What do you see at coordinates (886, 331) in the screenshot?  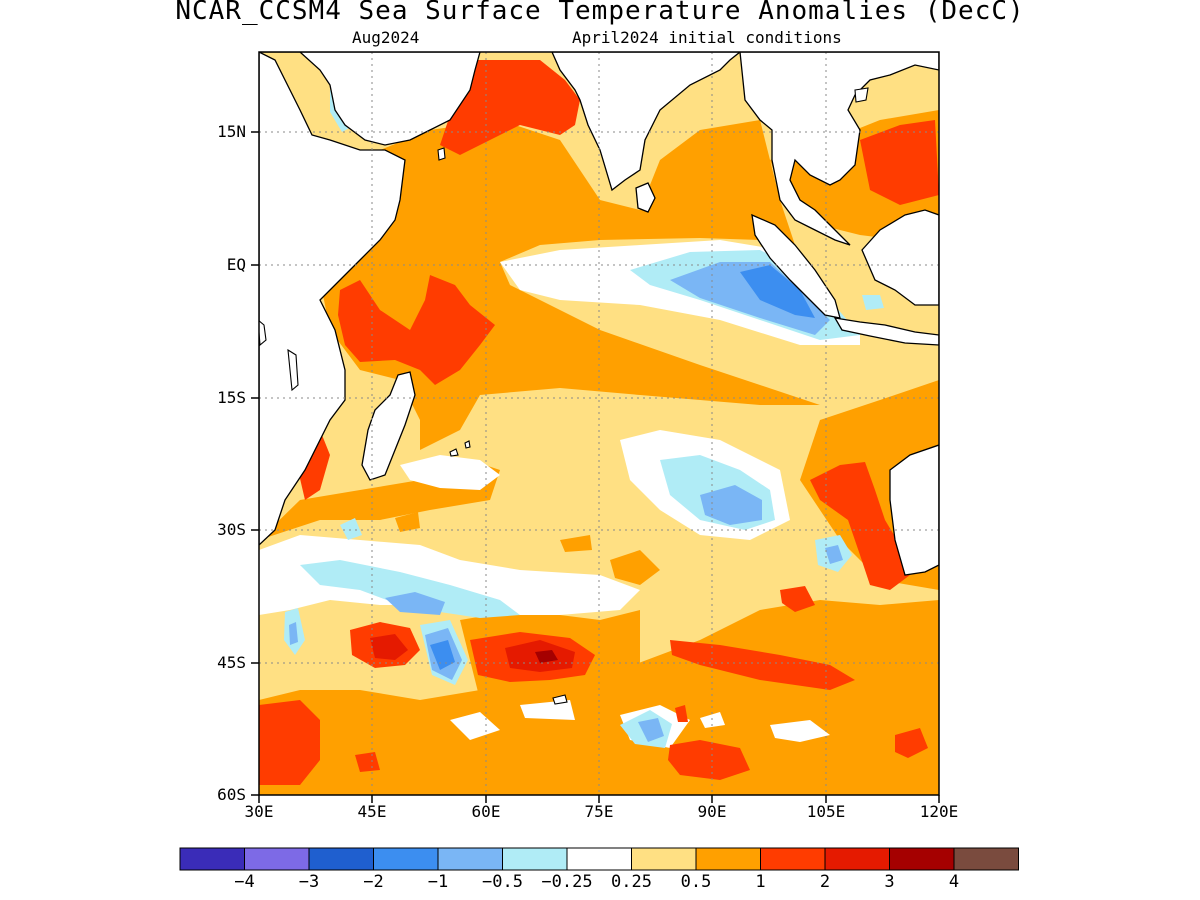 I see `java-island` at bounding box center [886, 331].